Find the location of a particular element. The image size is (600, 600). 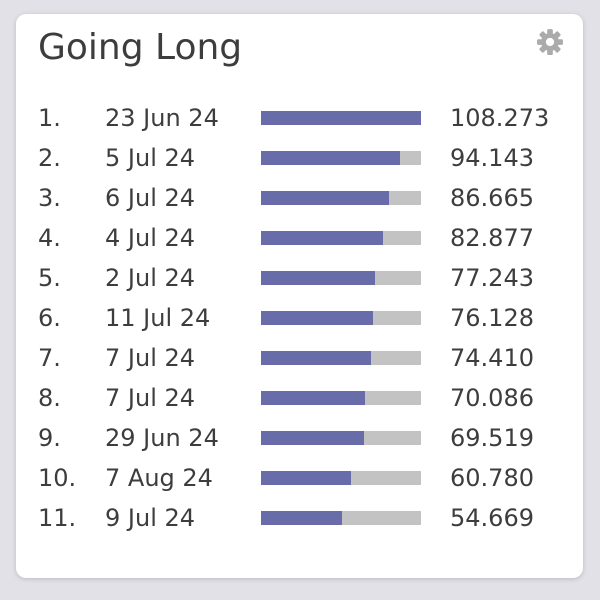

rank-label: 1. is located at coordinates (49, 118).